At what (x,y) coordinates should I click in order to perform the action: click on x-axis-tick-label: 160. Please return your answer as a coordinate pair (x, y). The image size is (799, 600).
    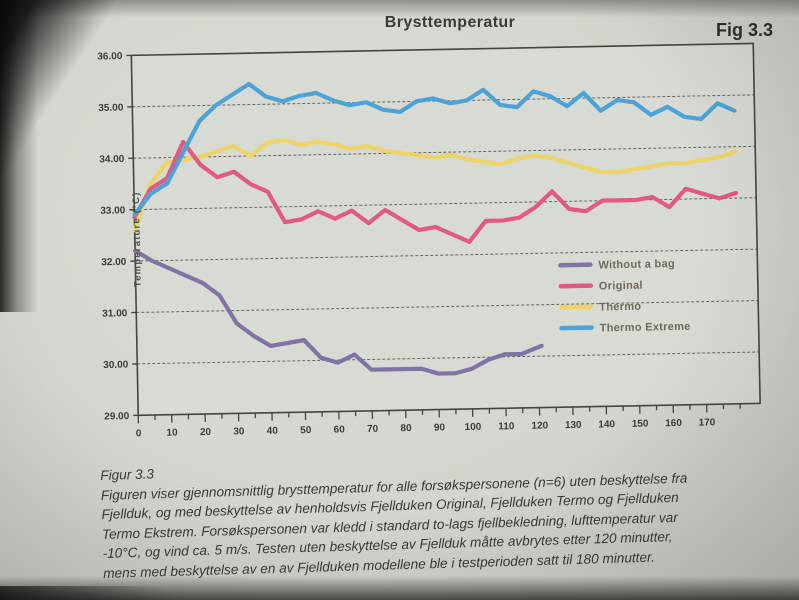
    Looking at the image, I should click on (673, 423).